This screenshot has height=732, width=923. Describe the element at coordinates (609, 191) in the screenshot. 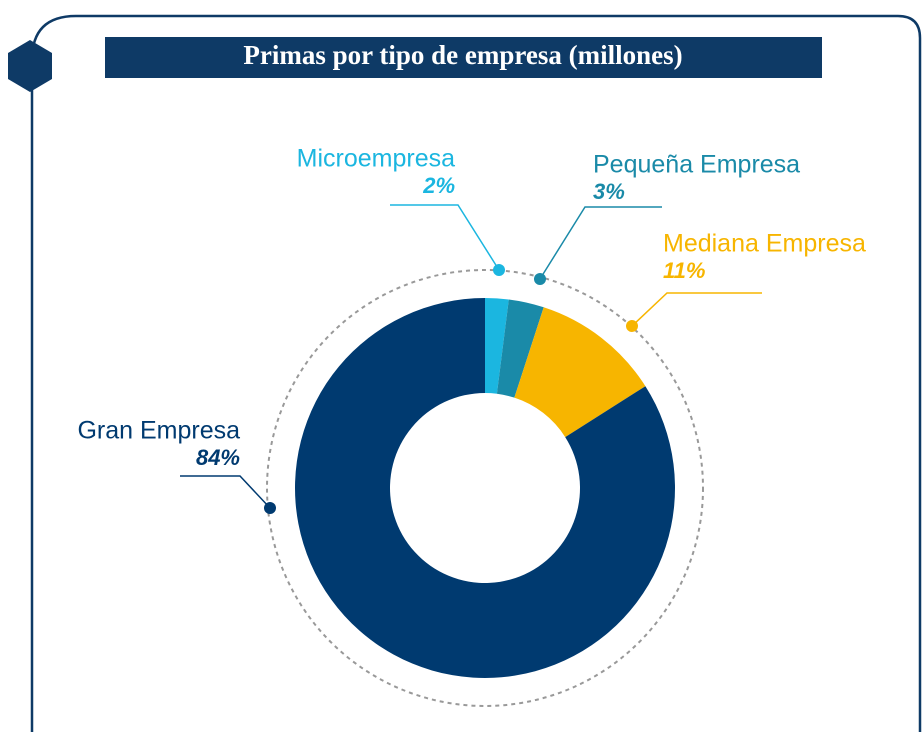

I see `value-label: 3%` at that location.